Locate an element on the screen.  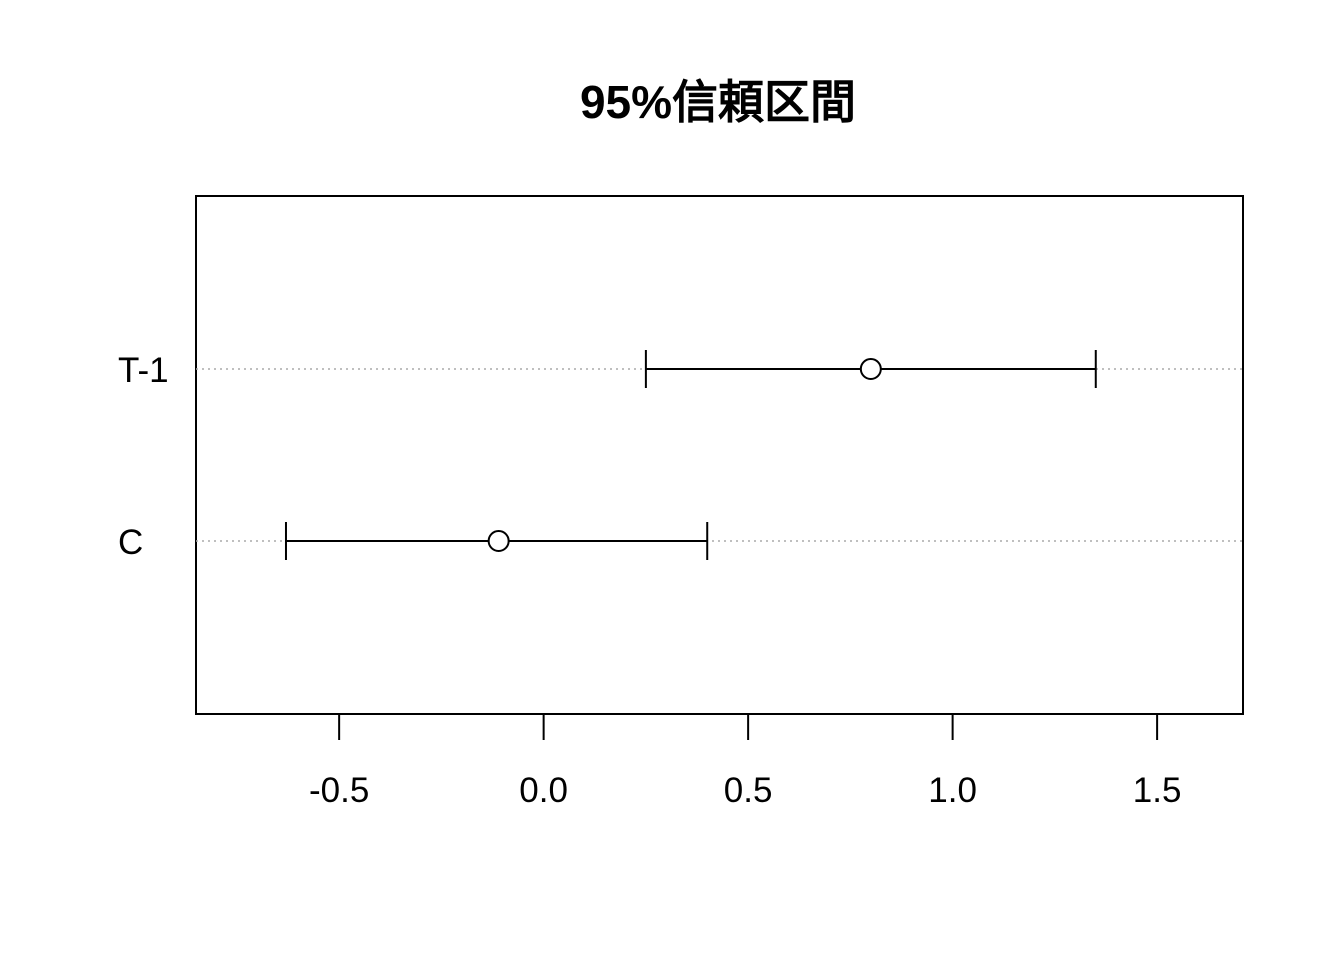
x-tick-label: -0.5 is located at coordinates (339, 790).